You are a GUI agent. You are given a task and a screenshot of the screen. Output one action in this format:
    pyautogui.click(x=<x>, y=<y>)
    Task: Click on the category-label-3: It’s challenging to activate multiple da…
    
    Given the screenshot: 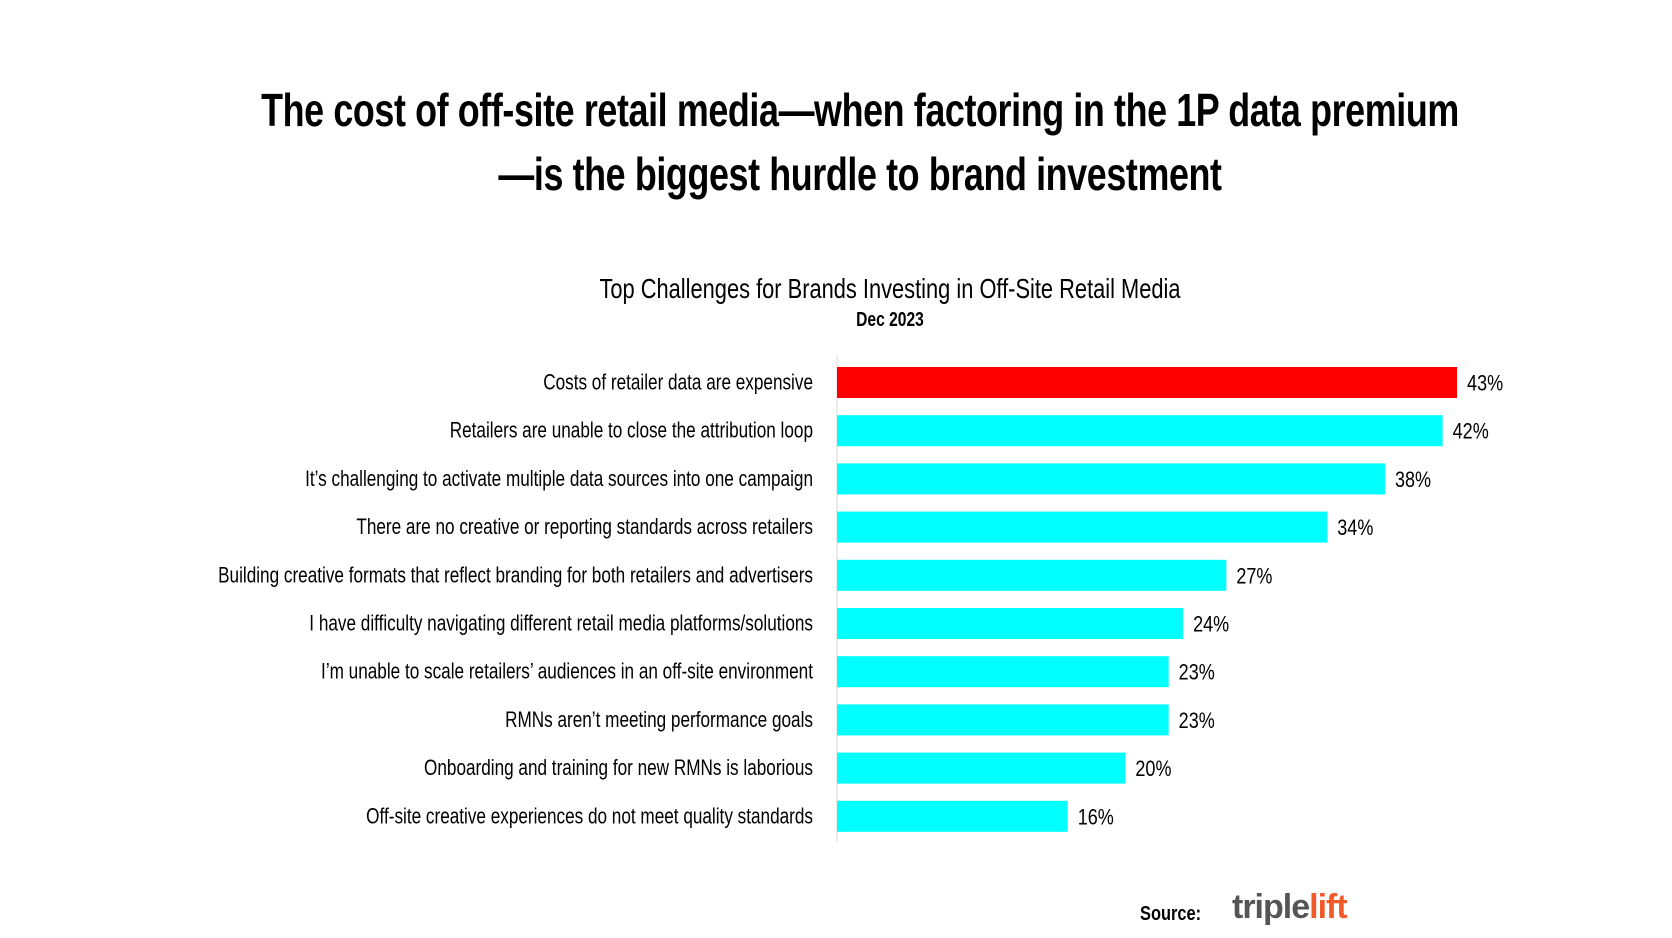 What is the action you would take?
    pyautogui.click(x=559, y=479)
    